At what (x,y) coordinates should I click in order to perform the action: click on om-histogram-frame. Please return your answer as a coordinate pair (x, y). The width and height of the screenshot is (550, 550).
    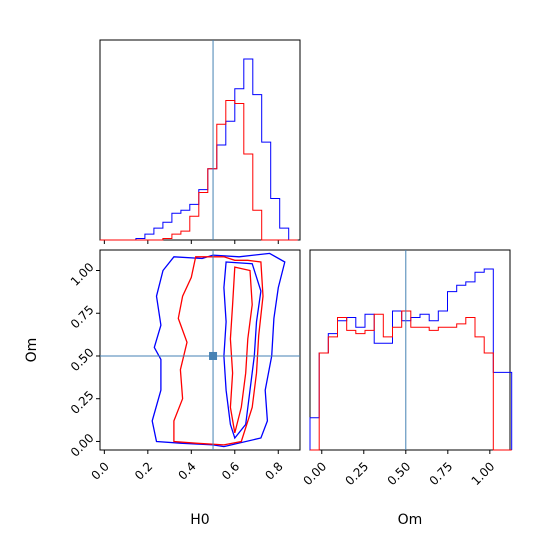
    Looking at the image, I should click on (410, 350).